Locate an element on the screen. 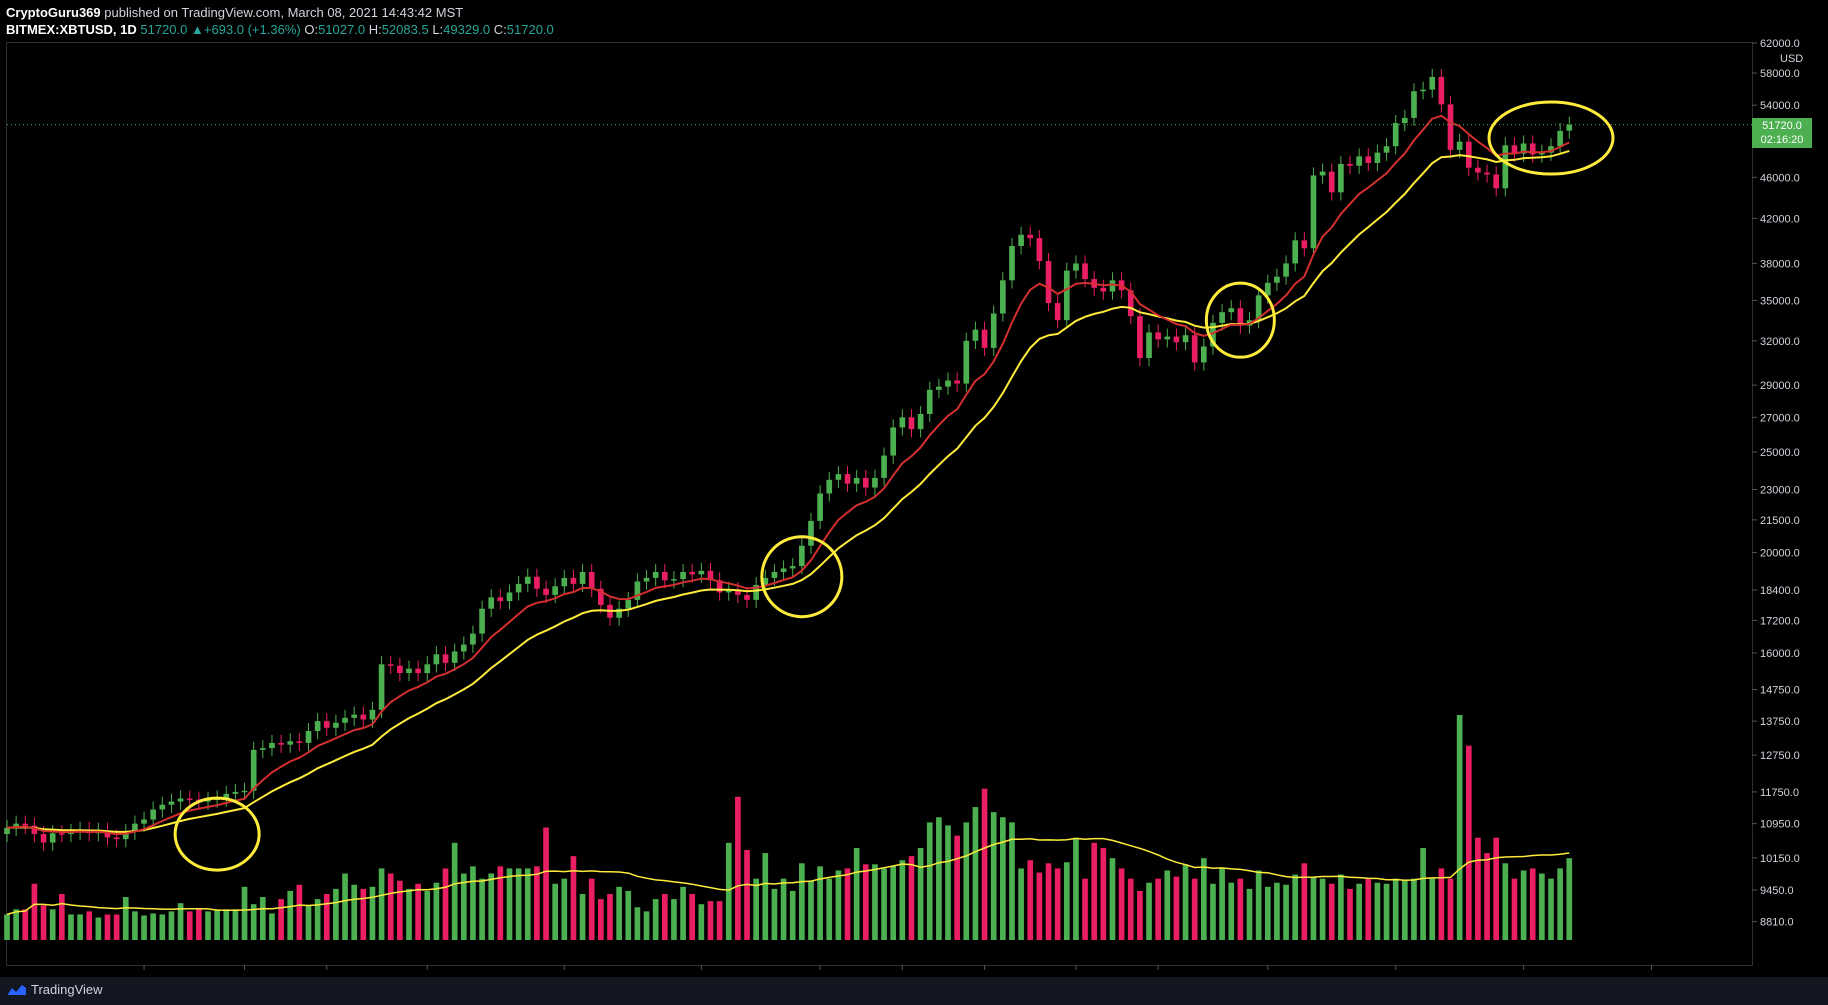 The height and width of the screenshot is (1005, 1828). price-change: +693.0 (+1.36%) is located at coordinates (252, 29).